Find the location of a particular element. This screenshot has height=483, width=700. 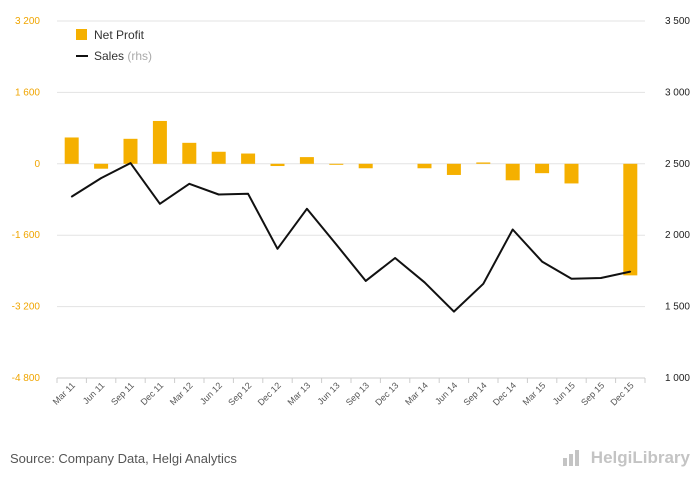

x-tick-label: Jun 14 is located at coordinates (446, 393).